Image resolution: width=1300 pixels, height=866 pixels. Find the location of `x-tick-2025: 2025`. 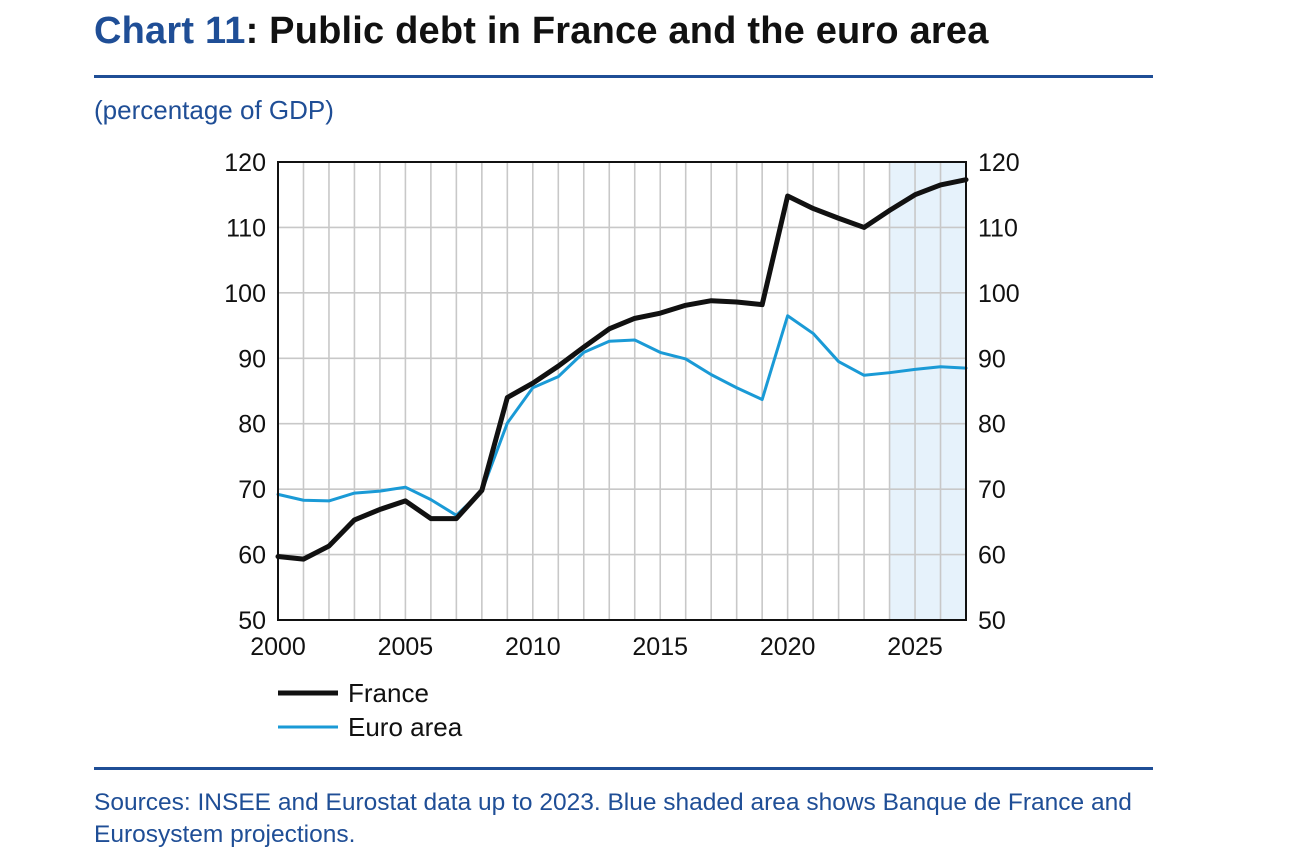

x-tick-2025: 2025 is located at coordinates (915, 647).